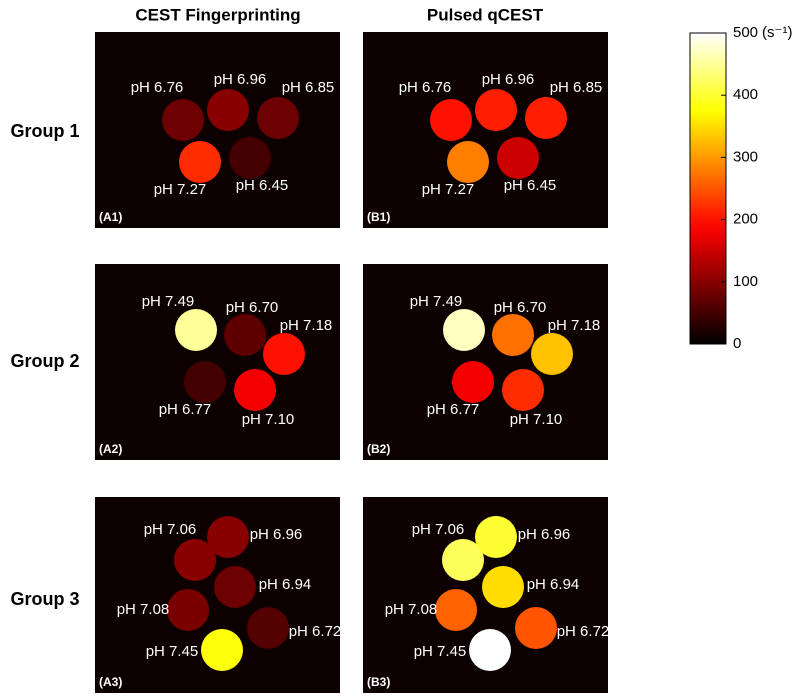 Image resolution: width=800 pixels, height=698 pixels. What do you see at coordinates (485, 14) in the screenshot?
I see `column-title: Pulsed qCEST` at bounding box center [485, 14].